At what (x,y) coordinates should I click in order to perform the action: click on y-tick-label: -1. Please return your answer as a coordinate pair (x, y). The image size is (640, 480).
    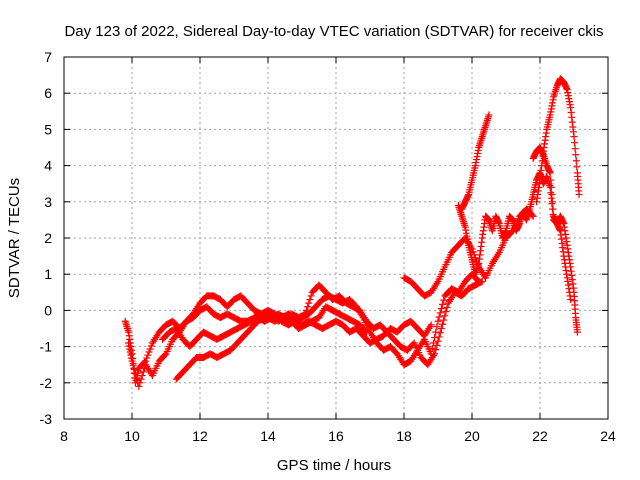
    Looking at the image, I should click on (46, 347).